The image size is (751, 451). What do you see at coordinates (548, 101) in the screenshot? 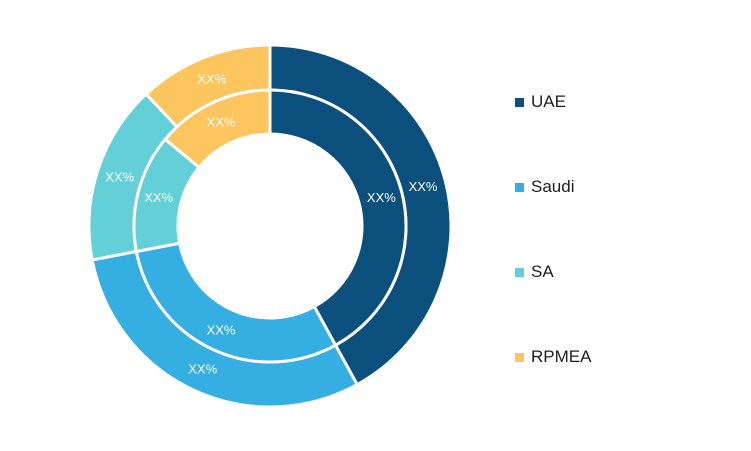
I see `legend-label-uae: UAE` at bounding box center [548, 101].